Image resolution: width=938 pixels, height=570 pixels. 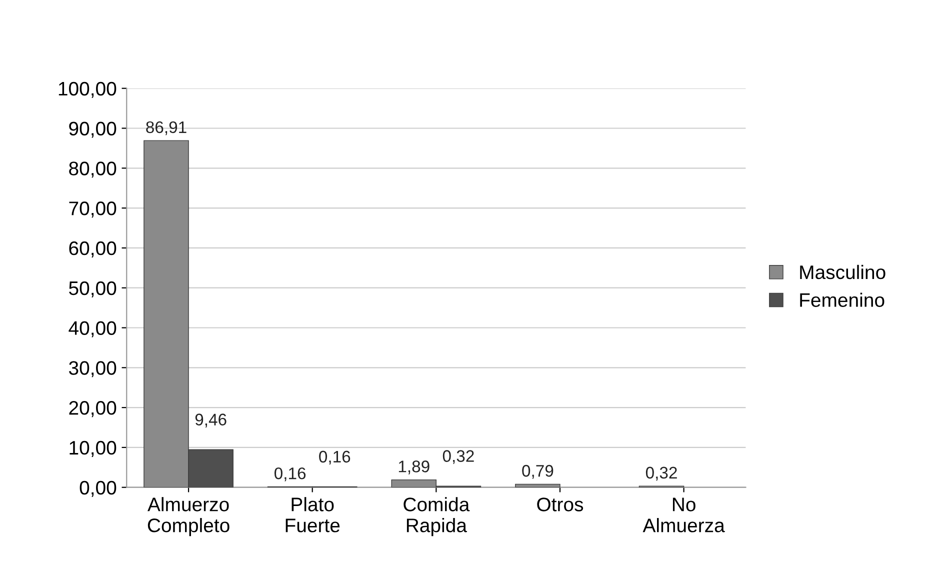 What do you see at coordinates (93, 448) in the screenshot?
I see `y-tick-label: 10,00` at bounding box center [93, 448].